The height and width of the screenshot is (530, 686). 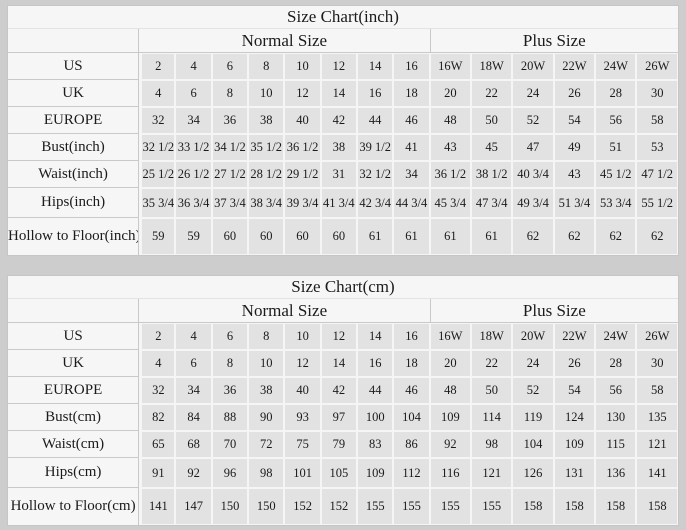 I want to click on size-value-cell: 49, so click(x=574, y=147).